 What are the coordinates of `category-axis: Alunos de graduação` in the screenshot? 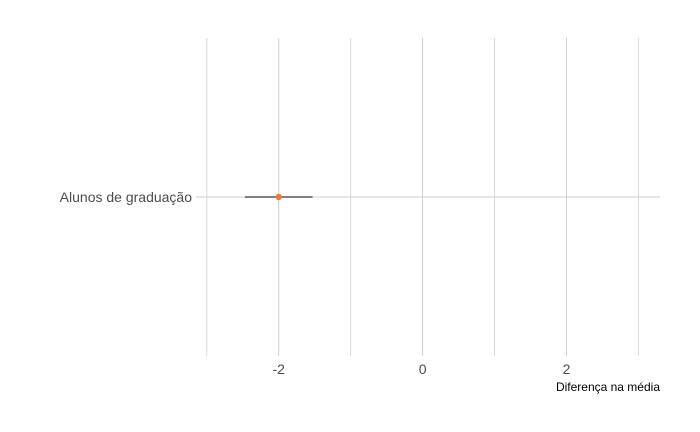 It's located at (126, 197).